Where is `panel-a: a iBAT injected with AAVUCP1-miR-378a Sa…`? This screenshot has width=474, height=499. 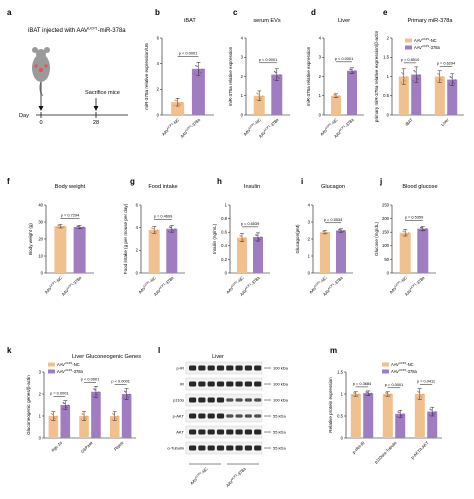
panel-a: a iBAT injected with AAVUCP1-miR-378a Sa… is located at coordinates (67, 67).